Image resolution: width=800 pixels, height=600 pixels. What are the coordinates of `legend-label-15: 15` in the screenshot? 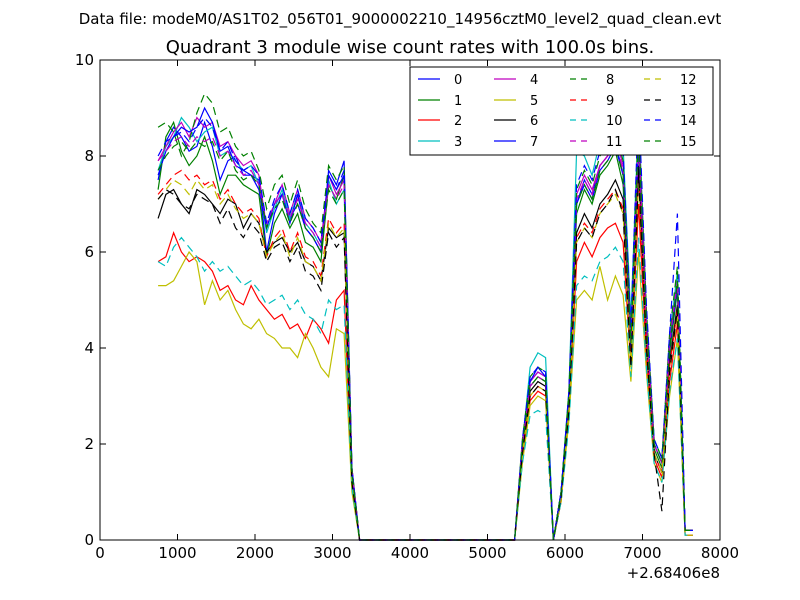 It's located at (688, 142).